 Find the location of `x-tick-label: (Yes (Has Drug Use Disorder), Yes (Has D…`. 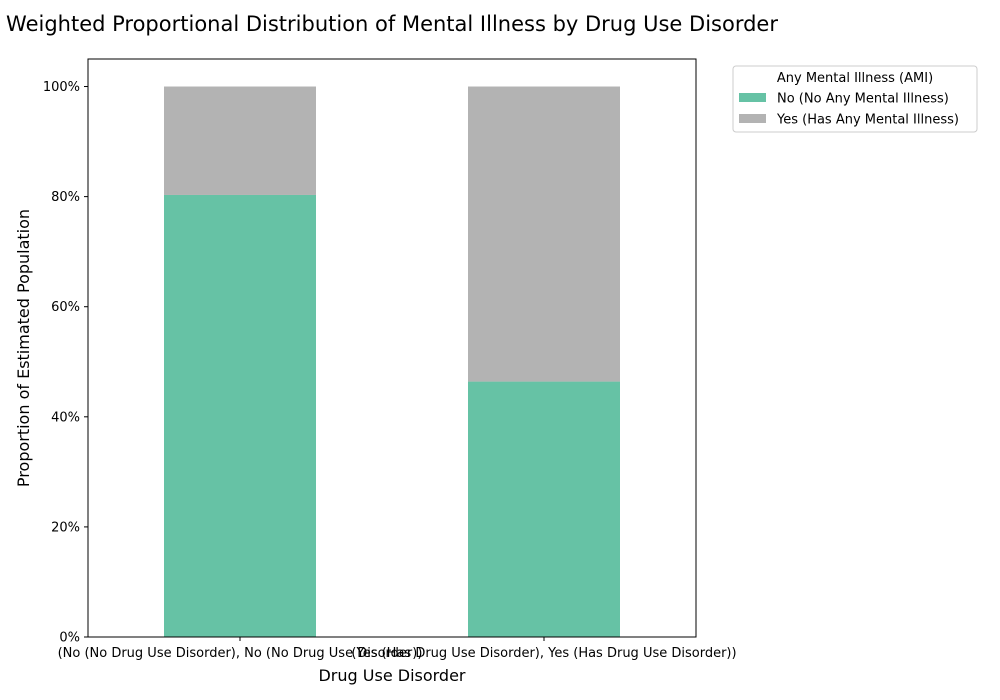

x-tick-label: (Yes (Has Drug Use Disorder), Yes (Has D… is located at coordinates (543, 653).